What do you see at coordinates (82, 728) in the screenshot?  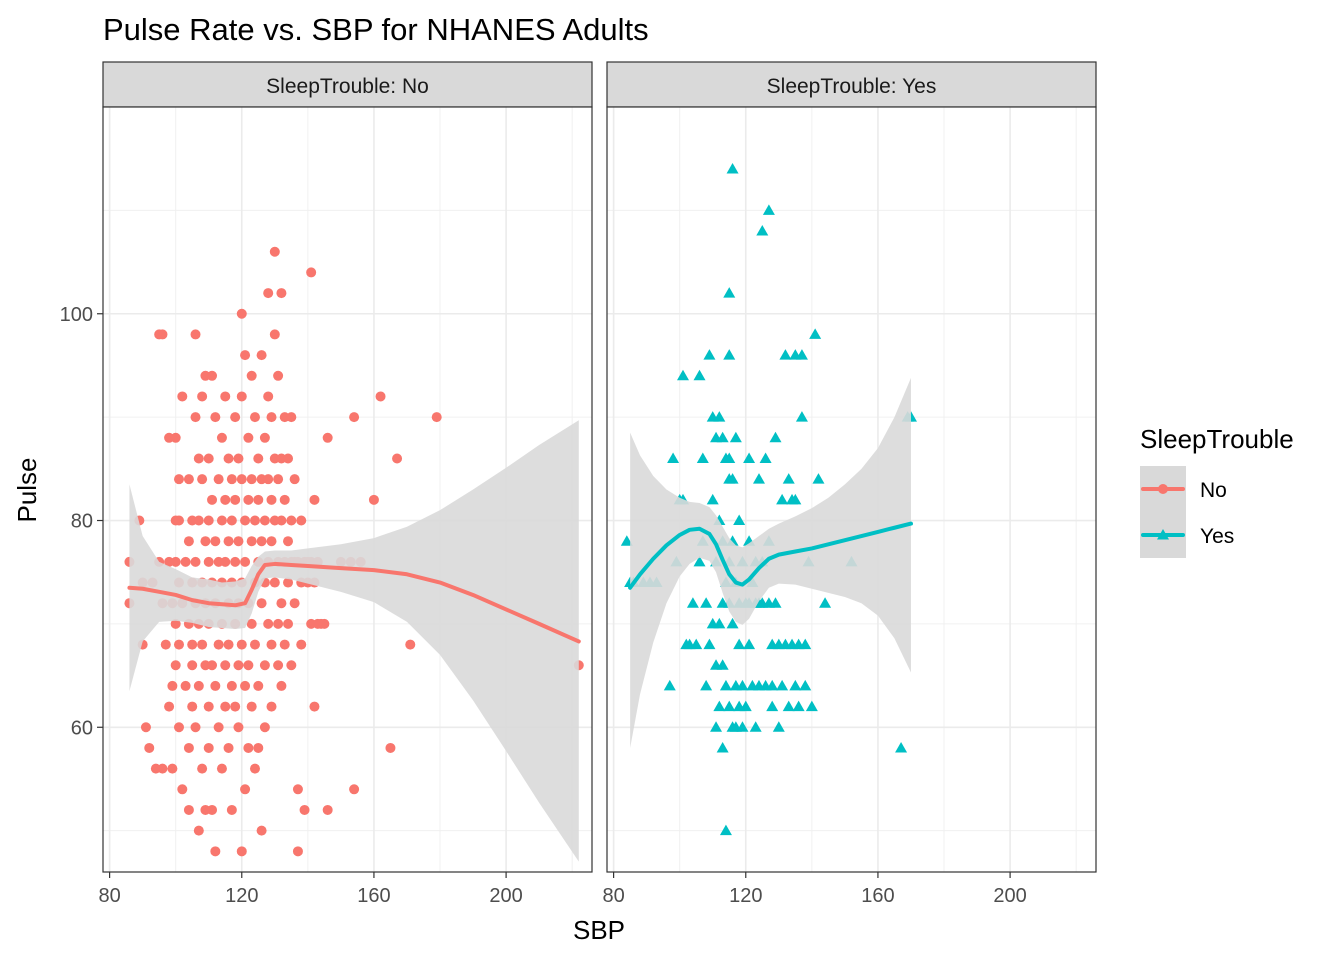 I see `y-tick-label: 60` at bounding box center [82, 728].